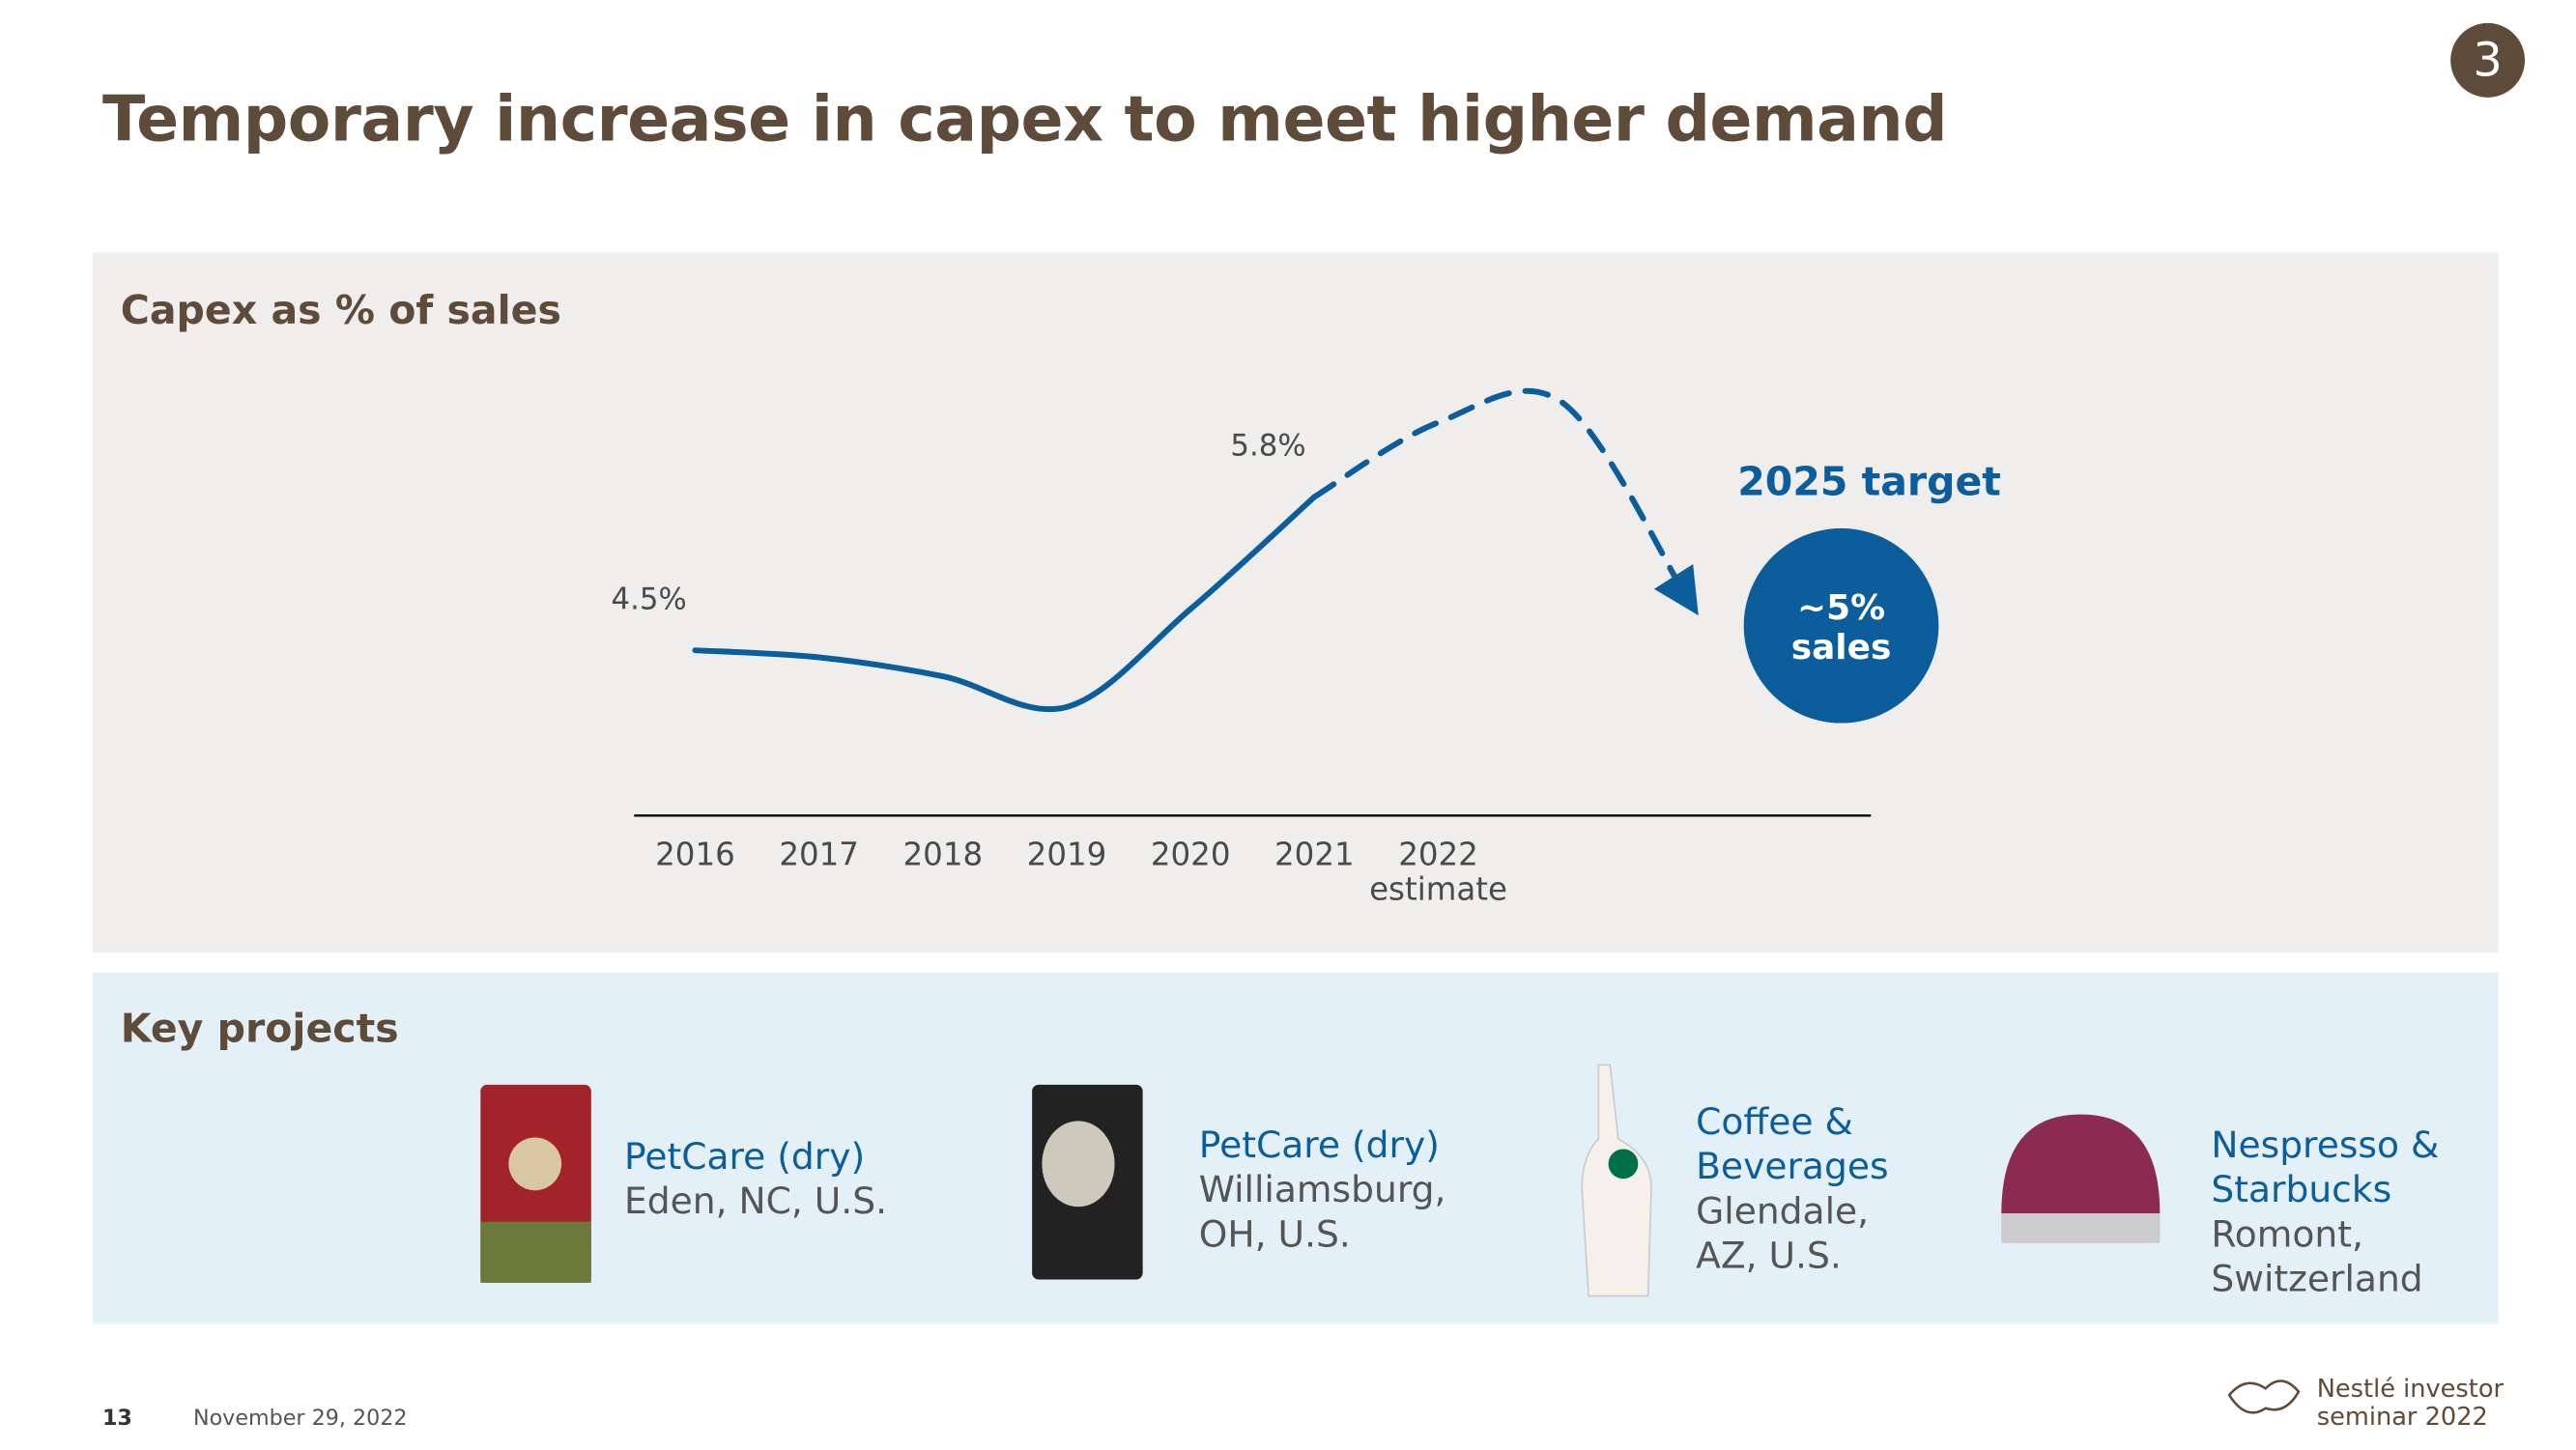  What do you see at coordinates (2317, 1258) in the screenshot?
I see `project-location: Romont, Switzerland` at bounding box center [2317, 1258].